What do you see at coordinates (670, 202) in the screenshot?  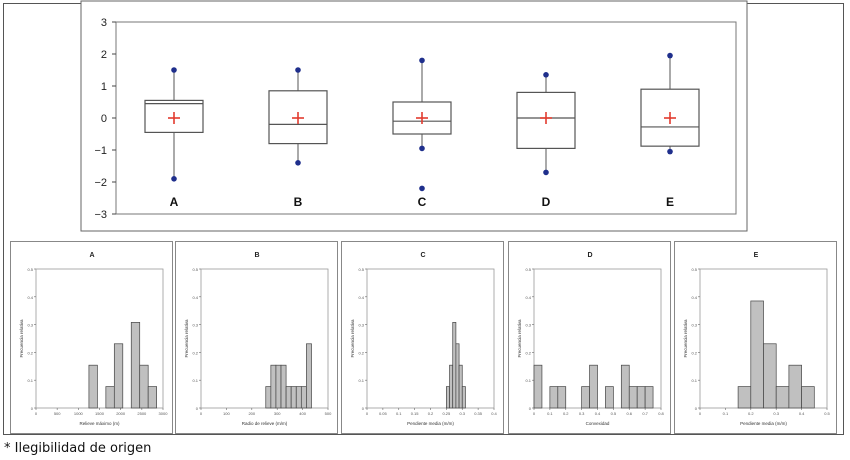 I see `category-label: E` at bounding box center [670, 202].